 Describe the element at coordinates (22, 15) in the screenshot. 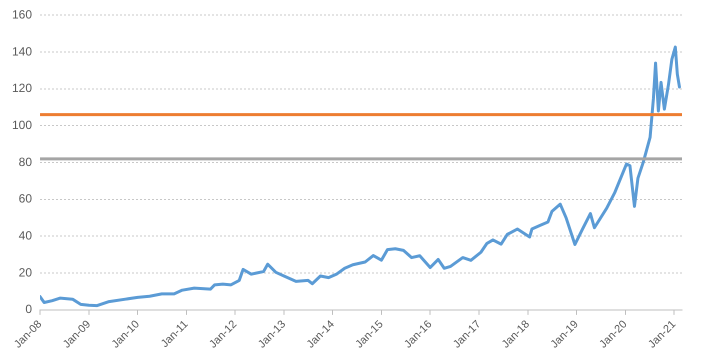

I see `y-tick-label: 160` at that location.